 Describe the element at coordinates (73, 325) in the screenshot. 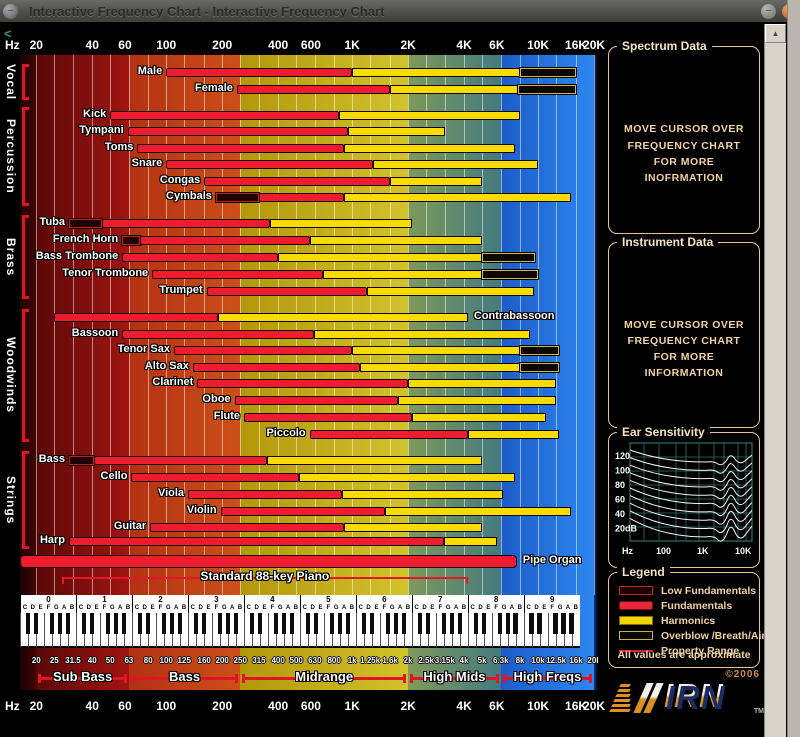

I see `gridline-31.5` at that location.